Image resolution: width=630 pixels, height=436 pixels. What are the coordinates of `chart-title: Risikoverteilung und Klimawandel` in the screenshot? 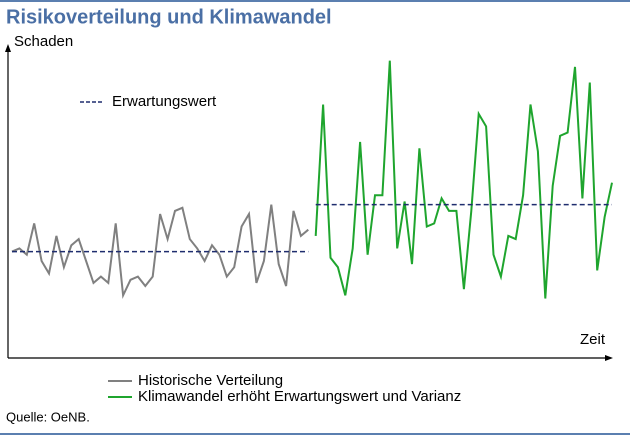 It's located at (169, 17).